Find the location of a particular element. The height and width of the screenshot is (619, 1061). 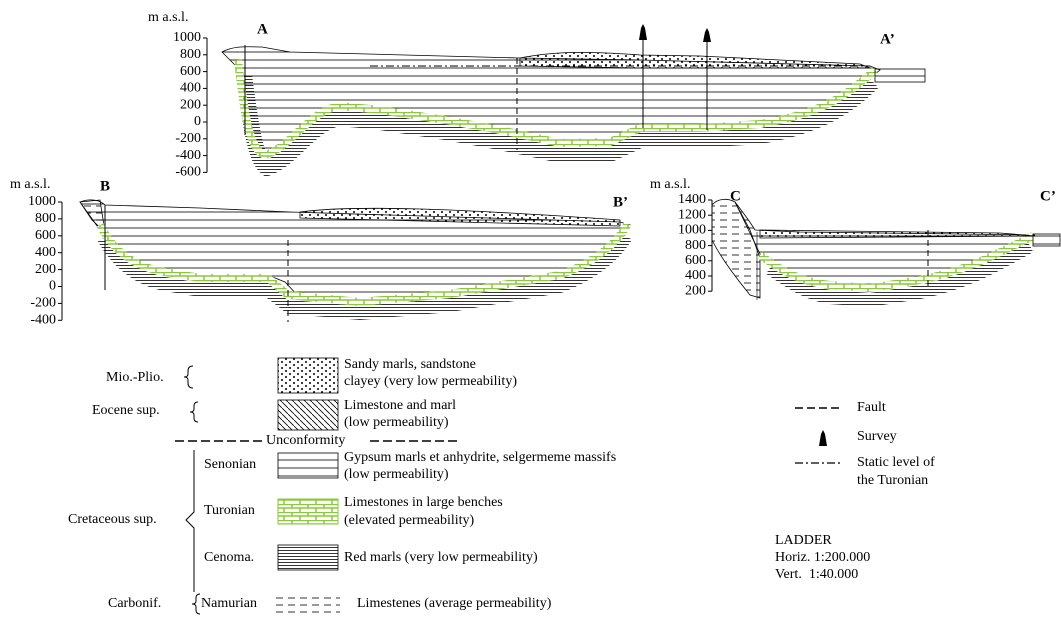

legend-text: Limestones in large benches is located at coordinates (423, 502).